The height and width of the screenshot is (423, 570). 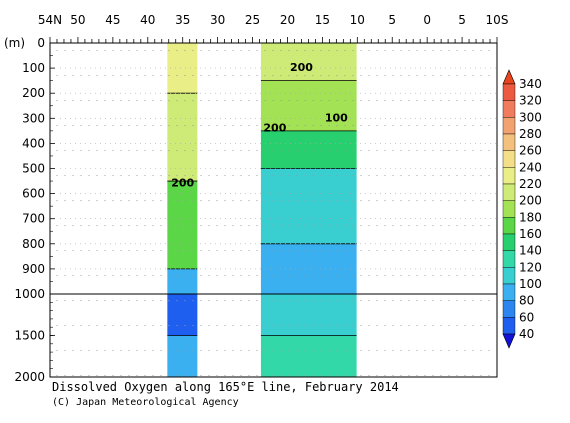 What do you see at coordinates (33, 269) in the screenshot?
I see `y-tick-label: 900` at bounding box center [33, 269].